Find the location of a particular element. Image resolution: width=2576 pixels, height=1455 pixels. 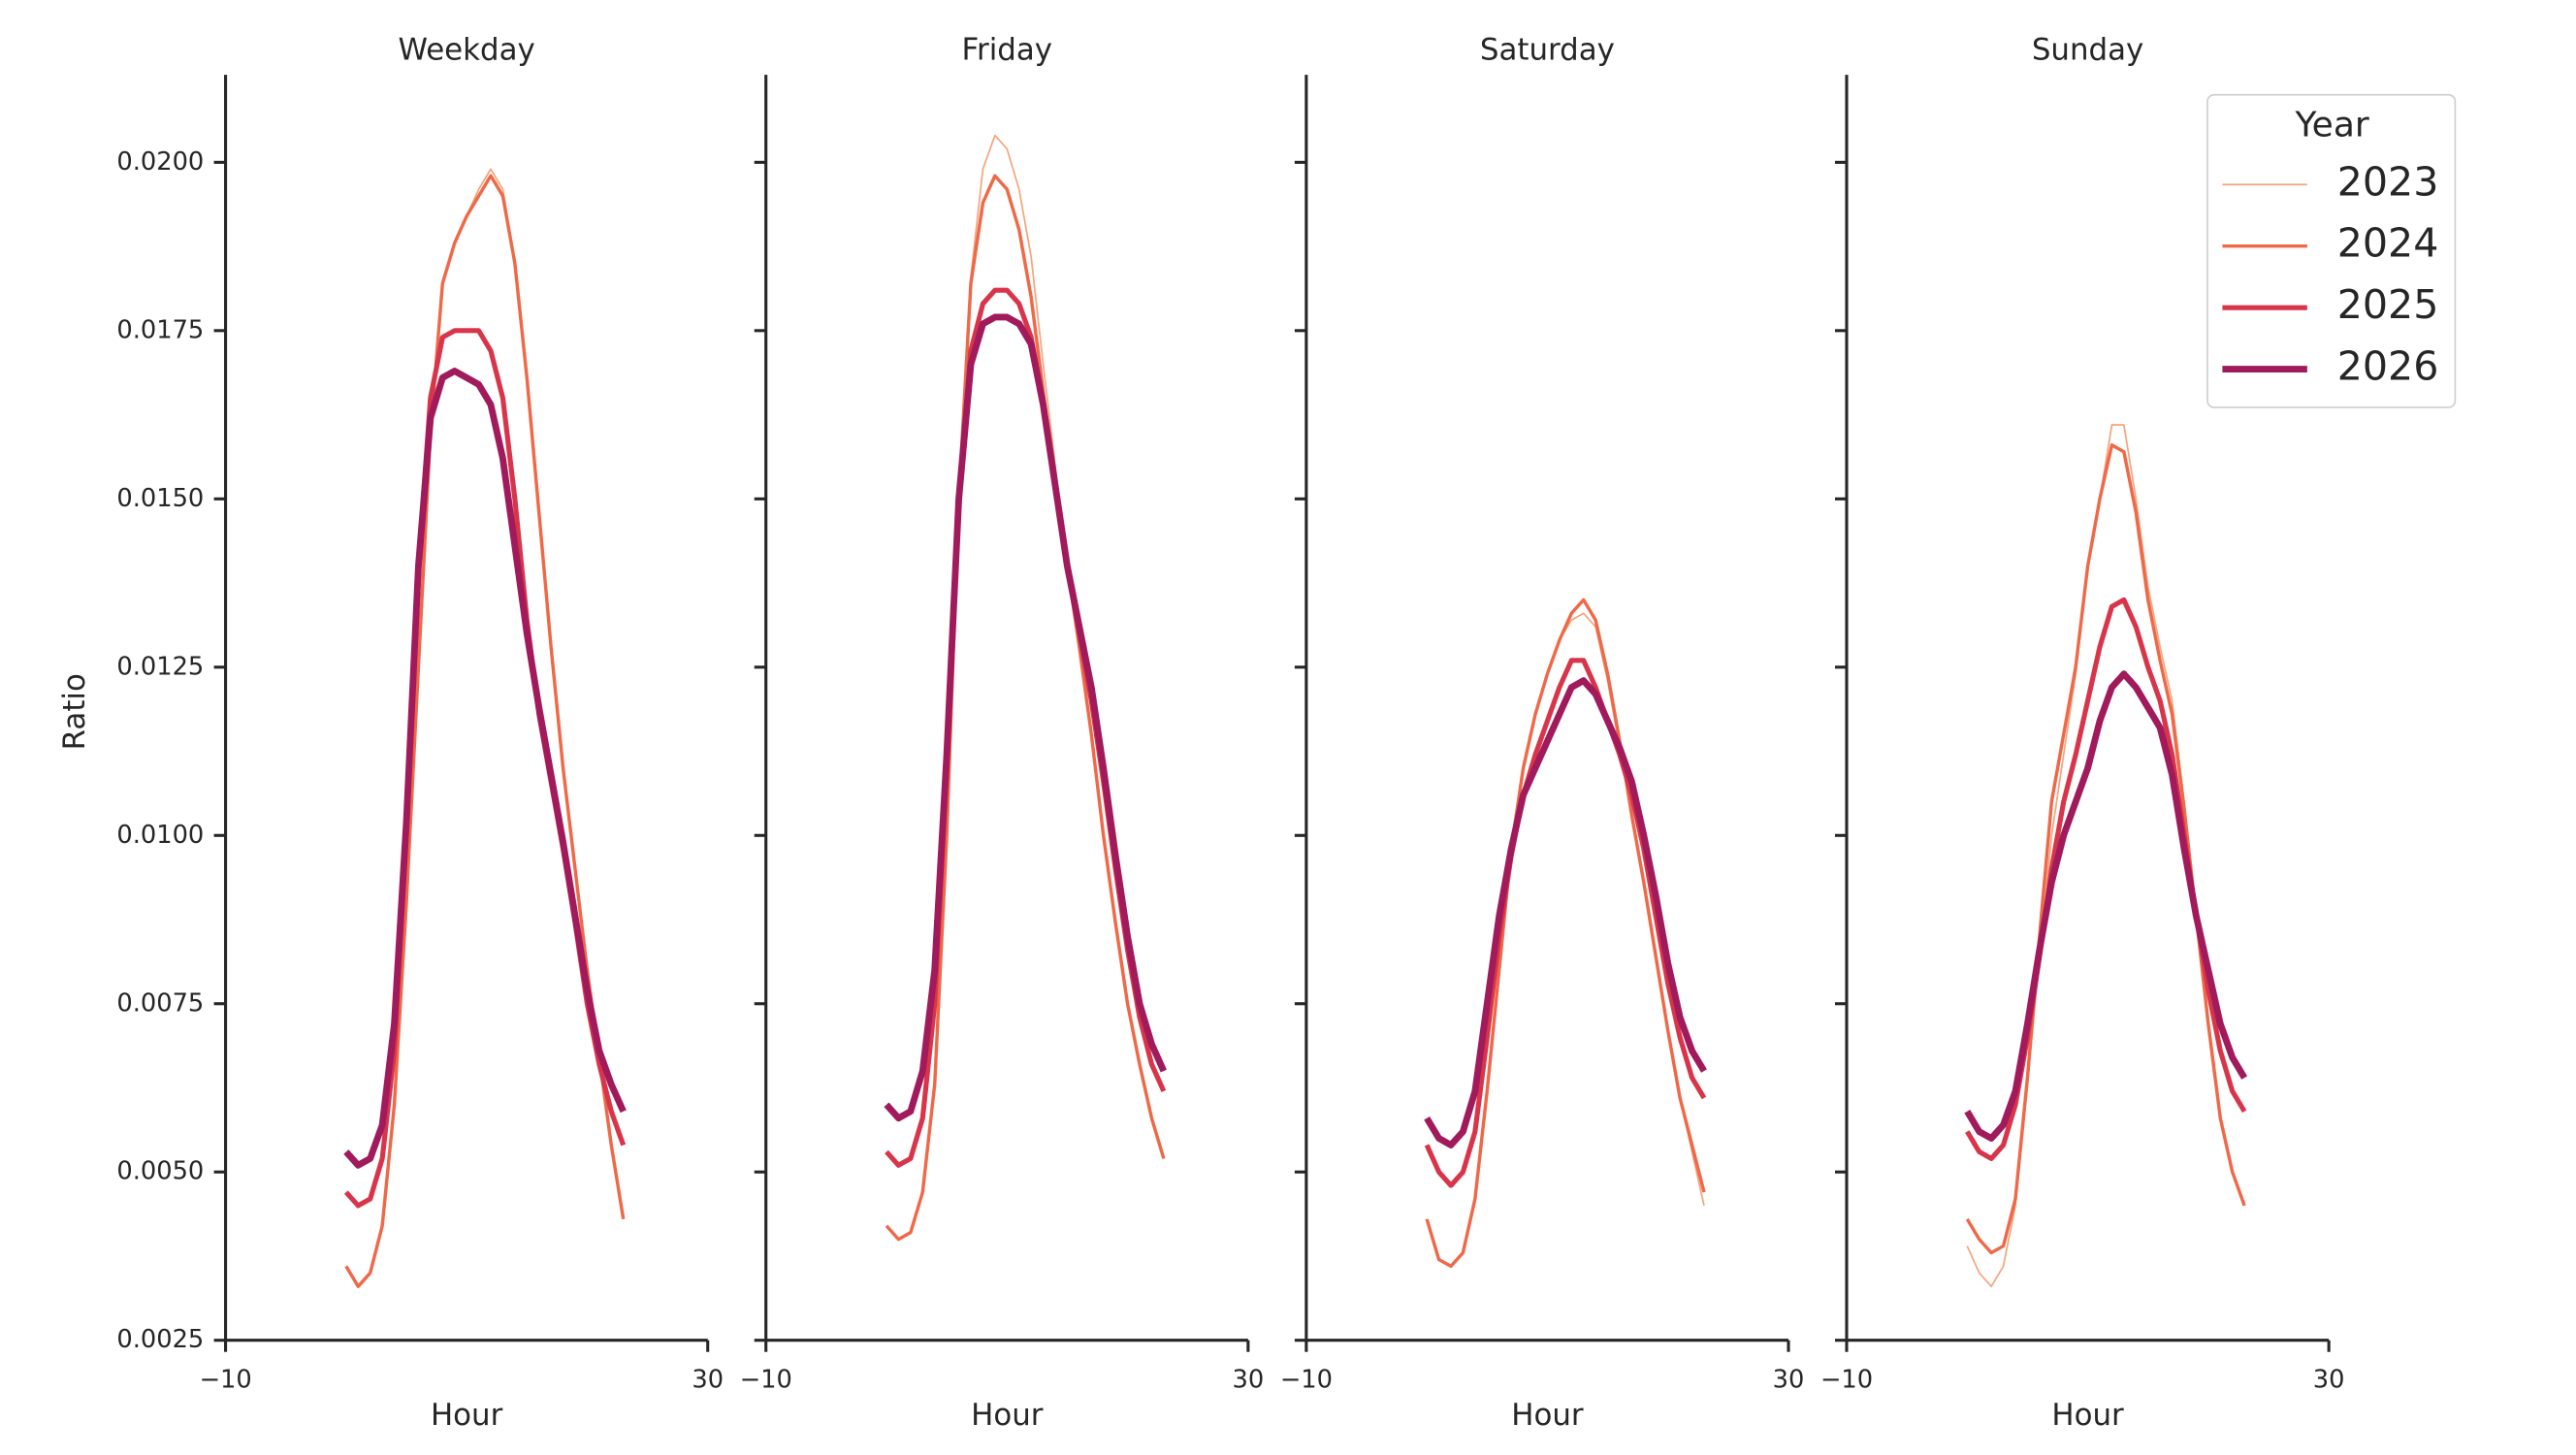

y-tick-label: 0.0175 is located at coordinates (160, 329).